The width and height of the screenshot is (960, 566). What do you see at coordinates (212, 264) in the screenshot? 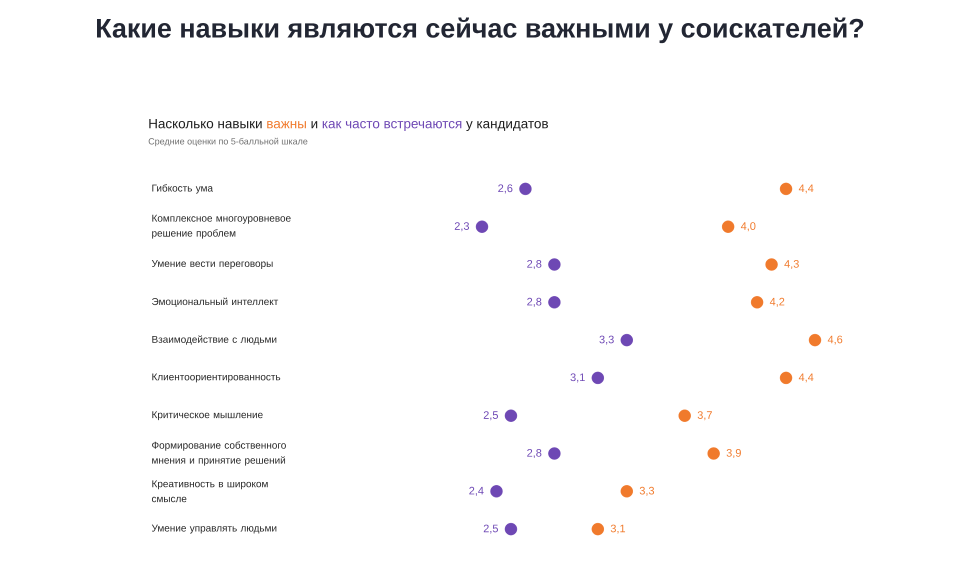
I see `y-tick-label: Умение вести переговоры` at bounding box center [212, 264].